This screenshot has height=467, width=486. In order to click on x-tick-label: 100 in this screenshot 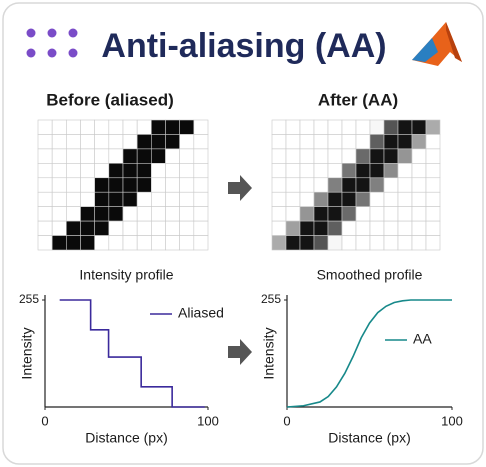, I will do `click(208, 420)`.